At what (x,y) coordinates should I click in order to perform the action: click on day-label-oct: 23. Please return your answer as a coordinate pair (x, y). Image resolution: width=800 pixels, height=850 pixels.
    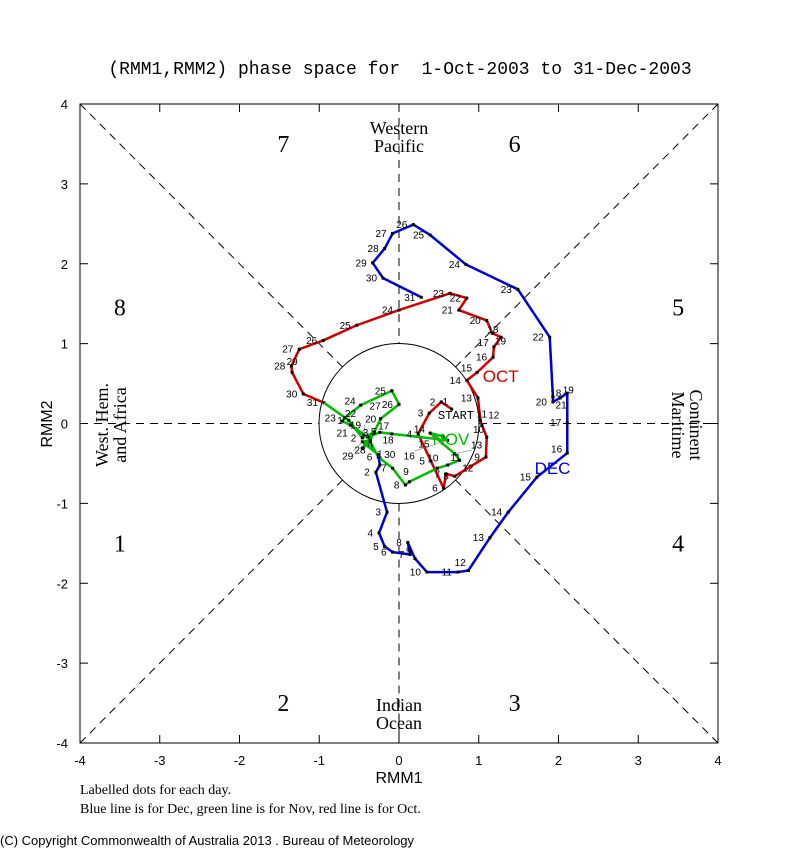
    Looking at the image, I should click on (439, 294).